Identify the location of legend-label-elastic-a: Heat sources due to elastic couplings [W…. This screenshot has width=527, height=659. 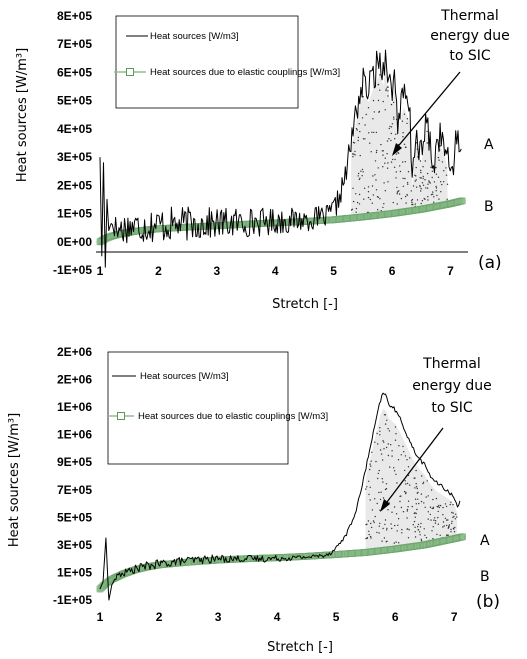
(245, 72).